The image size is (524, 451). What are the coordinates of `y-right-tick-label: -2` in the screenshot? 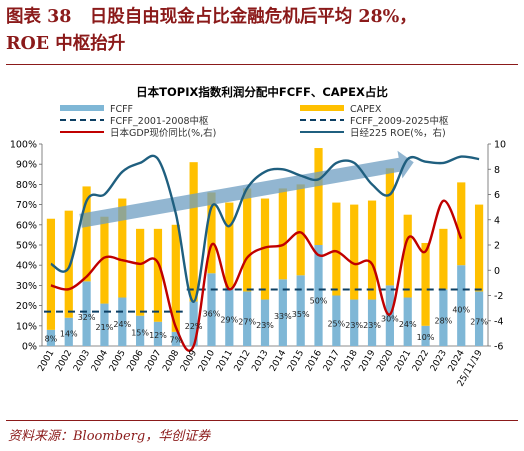 It's located at (498, 296).